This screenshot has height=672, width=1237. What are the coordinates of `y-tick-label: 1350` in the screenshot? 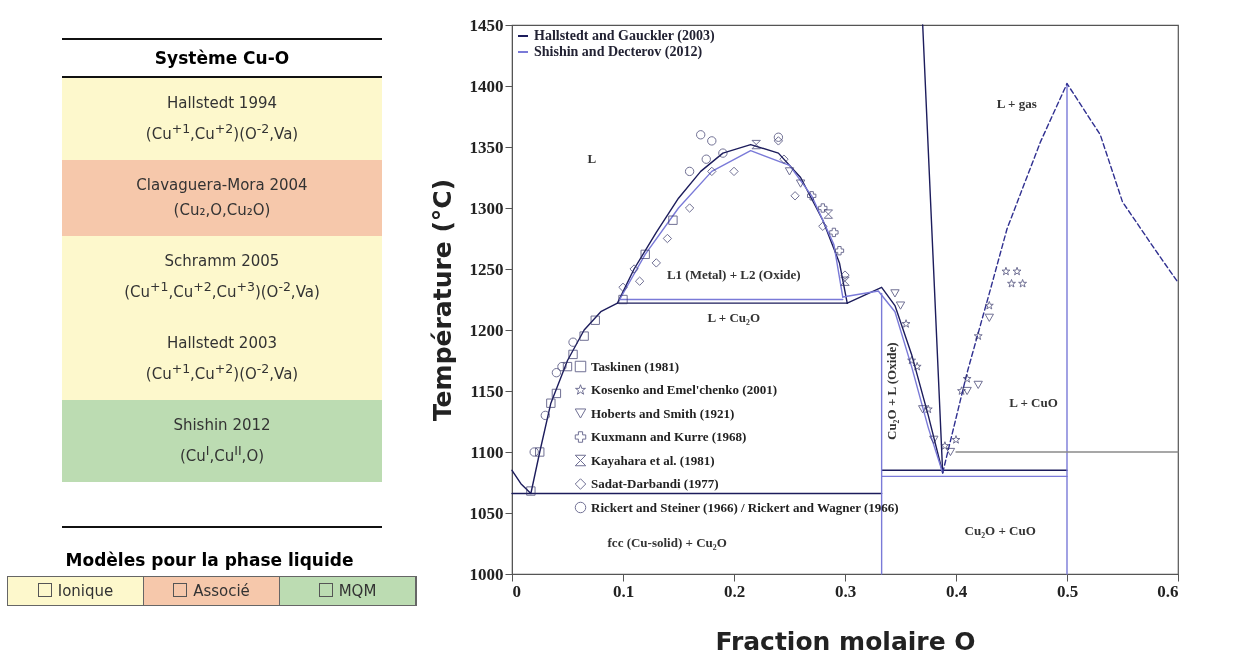 It's located at (486, 147).